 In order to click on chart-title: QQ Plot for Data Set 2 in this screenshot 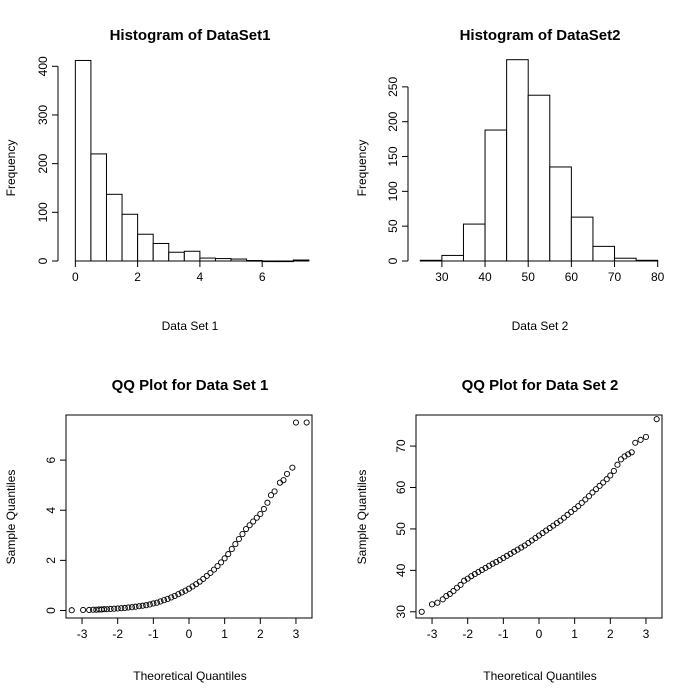, I will do `click(540, 385)`.